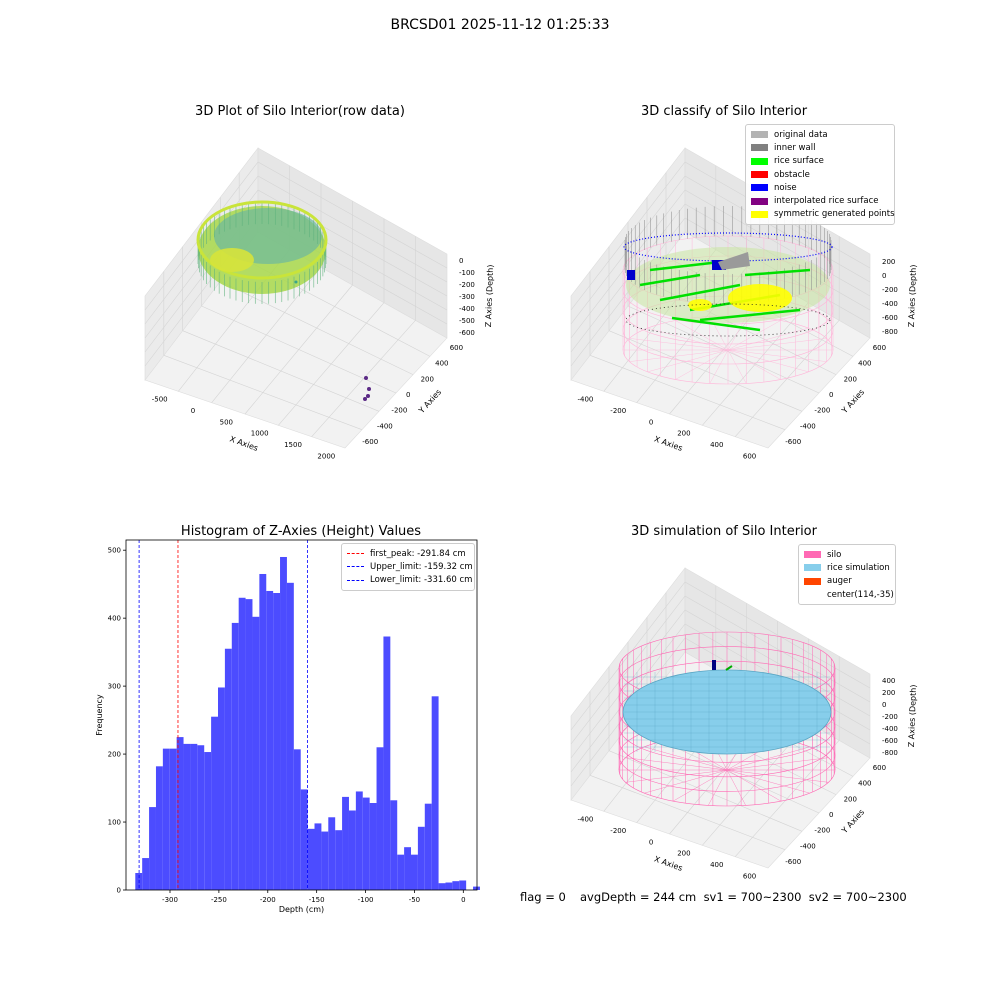  I want to click on classify-noise-cluster, so click(719, 265).